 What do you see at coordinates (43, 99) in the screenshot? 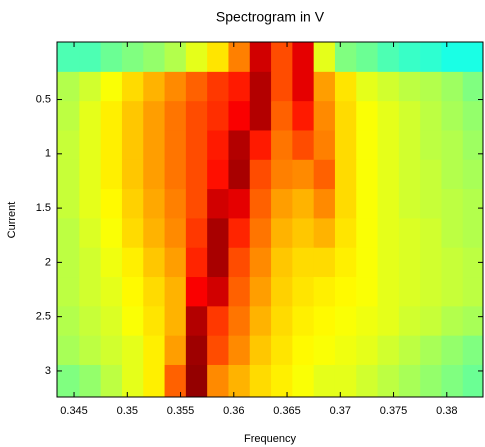
I see `y-tick-label: 0.5` at bounding box center [43, 99].